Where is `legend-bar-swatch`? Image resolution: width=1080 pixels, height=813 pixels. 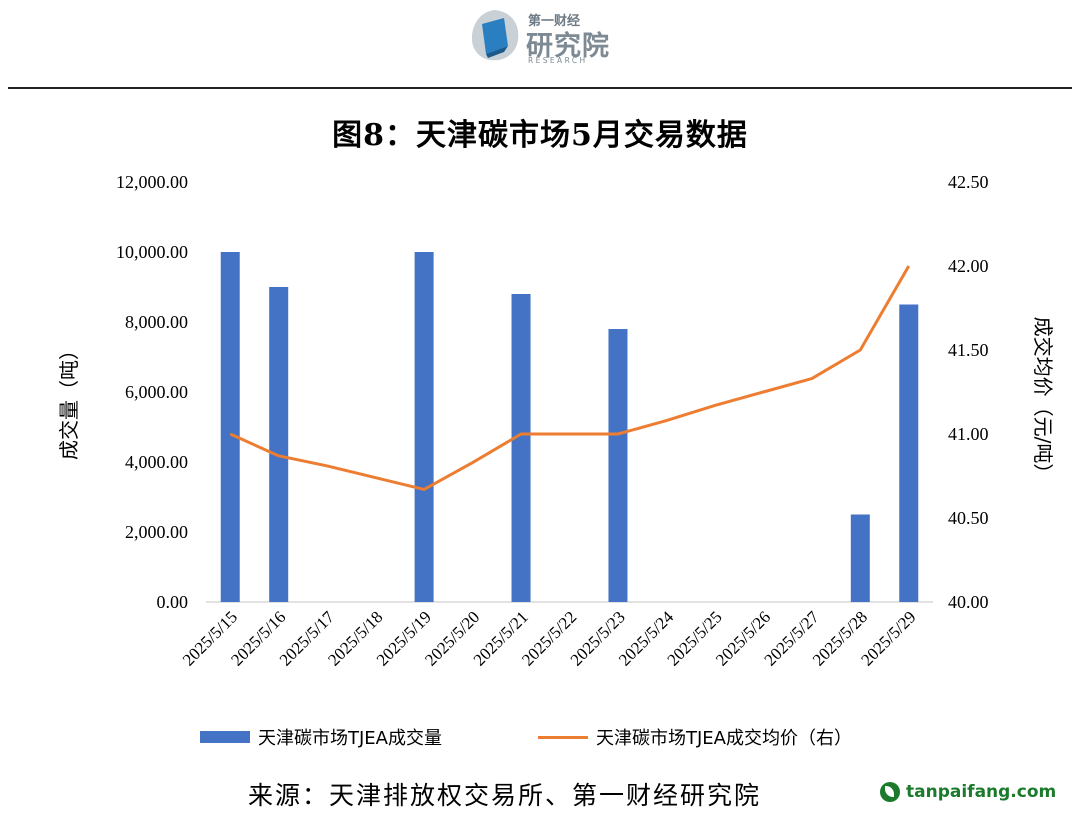
legend-bar-swatch is located at coordinates (225, 737).